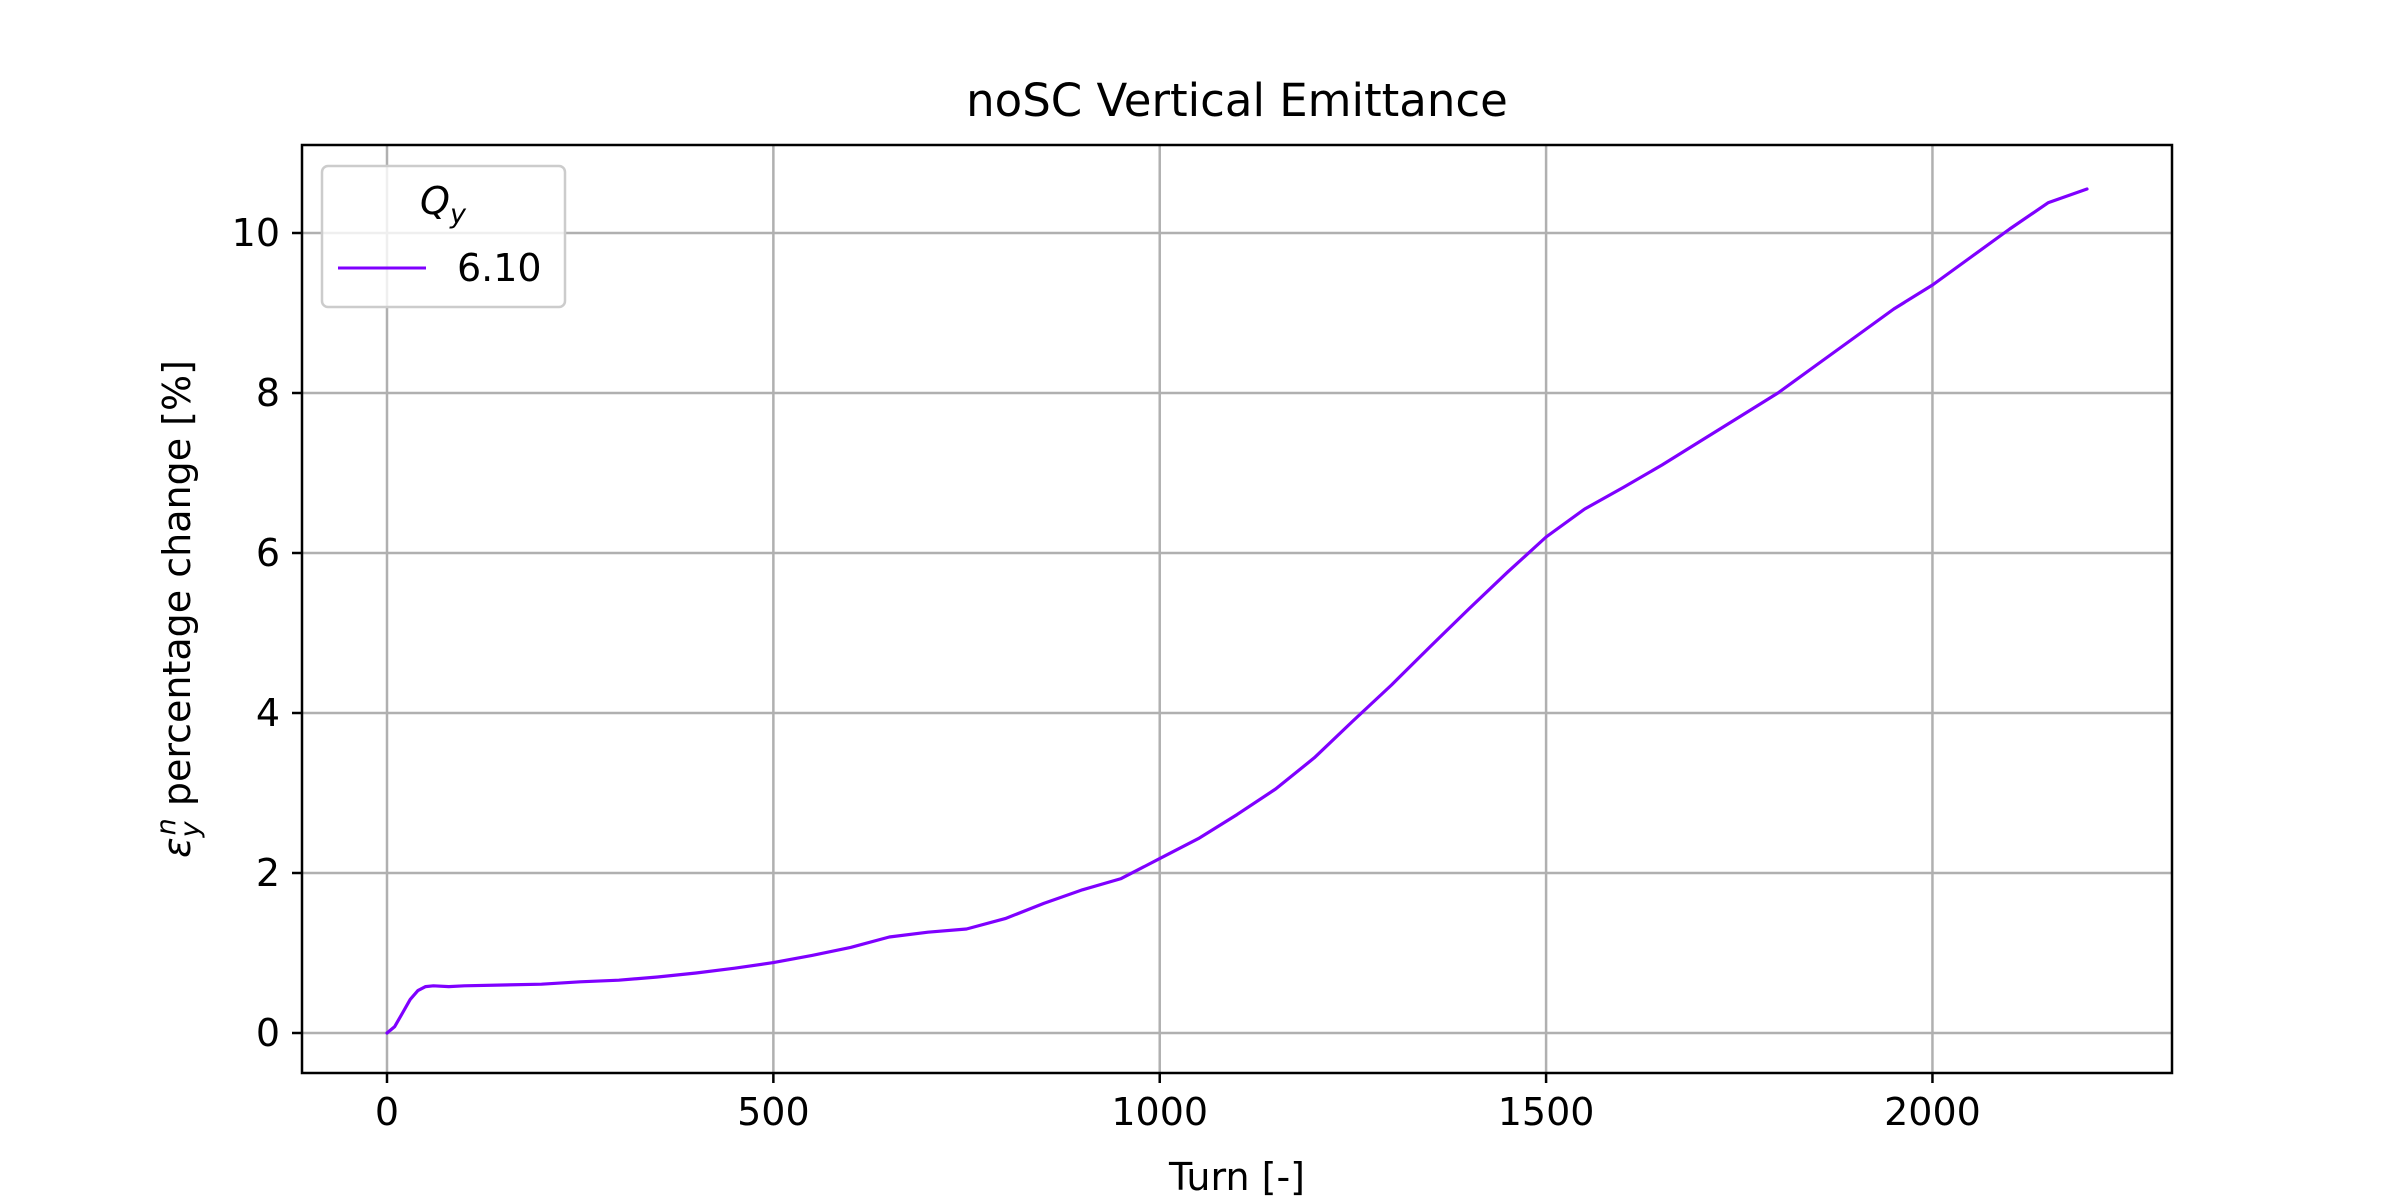 The width and height of the screenshot is (2400, 1200). Describe the element at coordinates (1236, 1177) in the screenshot. I see `x-axis-label: Turn [-]` at that location.